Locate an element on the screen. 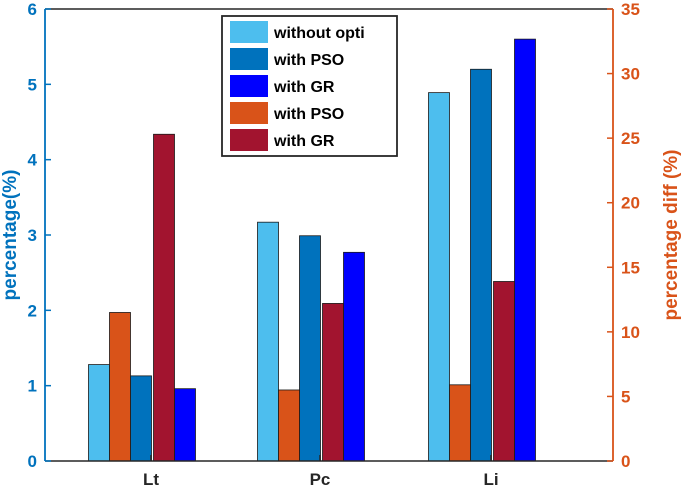  left-tick-label-0: 0 is located at coordinates (32, 461).